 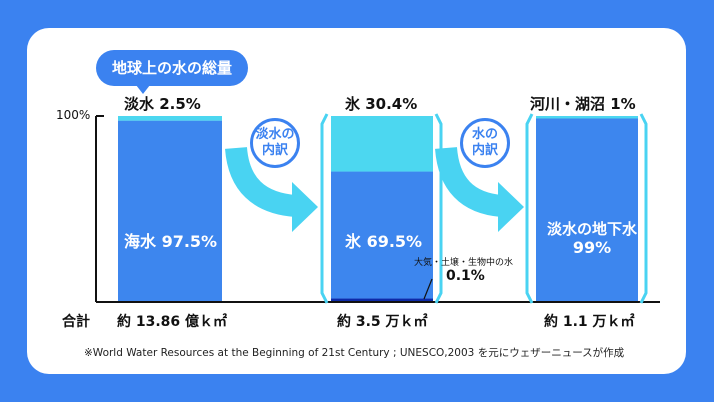 I want to click on flow-arrow-1-shaft, so click(x=261, y=181).